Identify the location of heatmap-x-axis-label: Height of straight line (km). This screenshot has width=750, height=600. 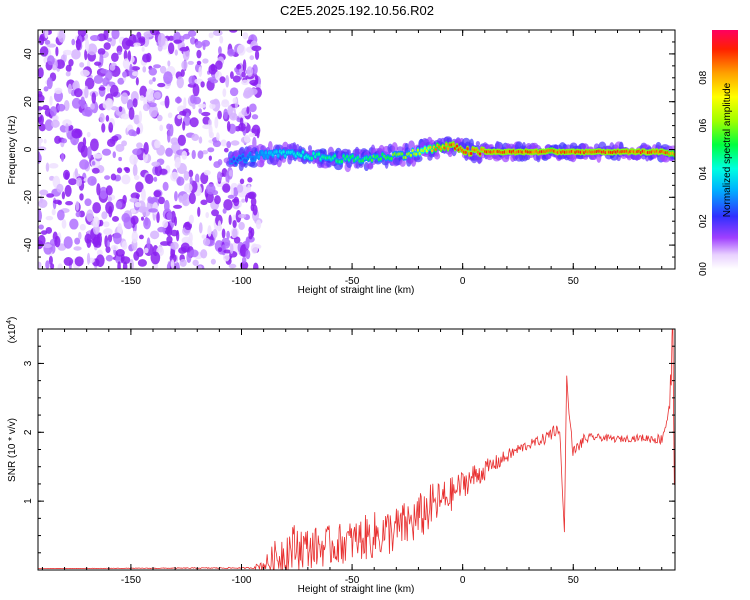
(356, 290).